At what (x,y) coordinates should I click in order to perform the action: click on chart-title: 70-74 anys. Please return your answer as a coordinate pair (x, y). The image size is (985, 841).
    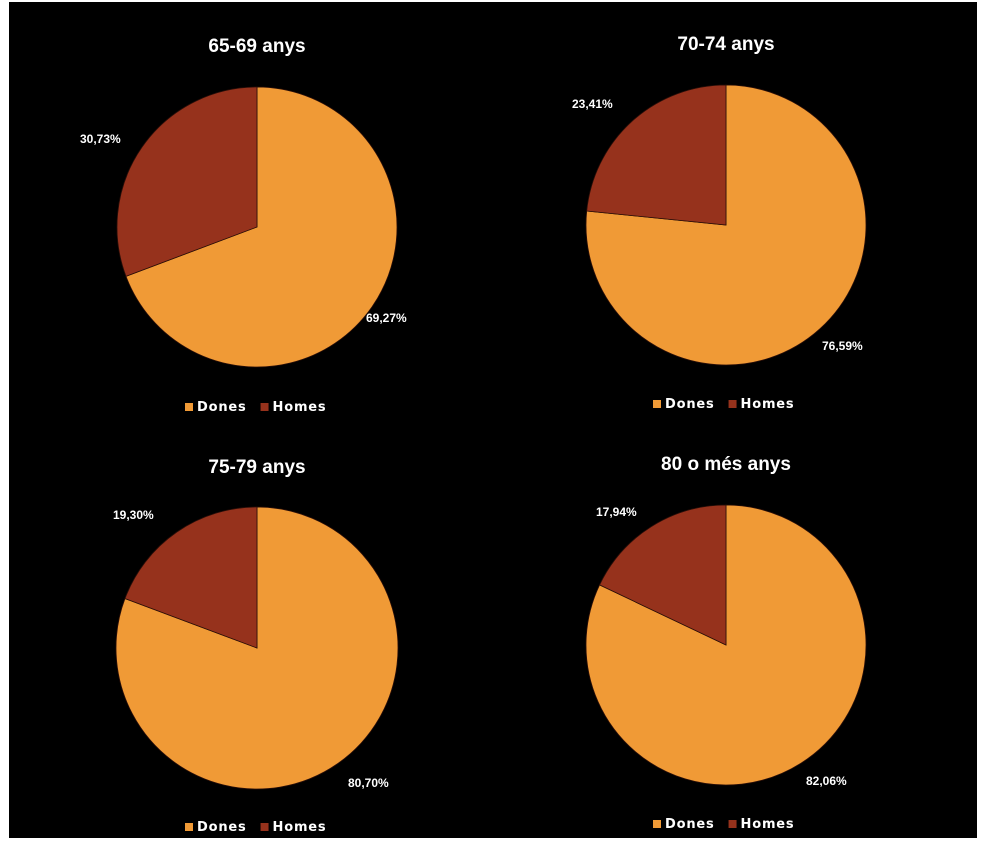
    Looking at the image, I should click on (725, 44).